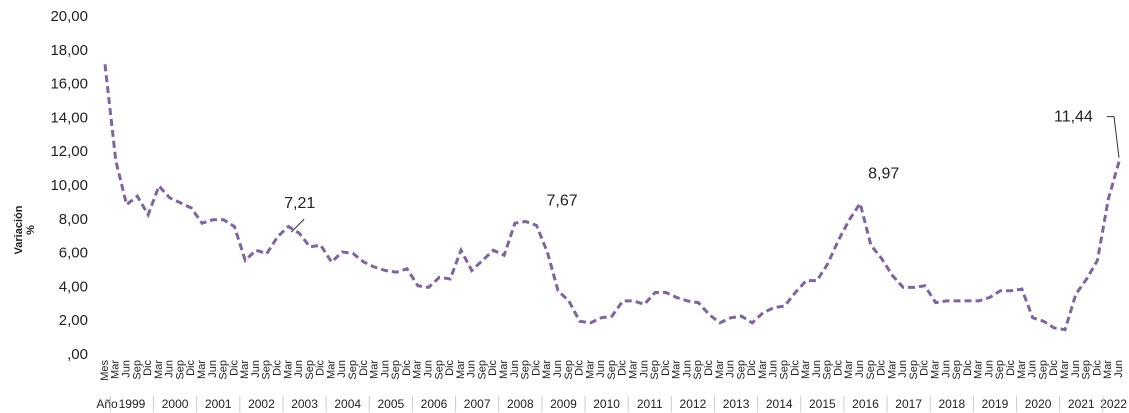 The height and width of the screenshot is (413, 1129). What do you see at coordinates (175, 404) in the screenshot?
I see `year-label: 2000` at bounding box center [175, 404].